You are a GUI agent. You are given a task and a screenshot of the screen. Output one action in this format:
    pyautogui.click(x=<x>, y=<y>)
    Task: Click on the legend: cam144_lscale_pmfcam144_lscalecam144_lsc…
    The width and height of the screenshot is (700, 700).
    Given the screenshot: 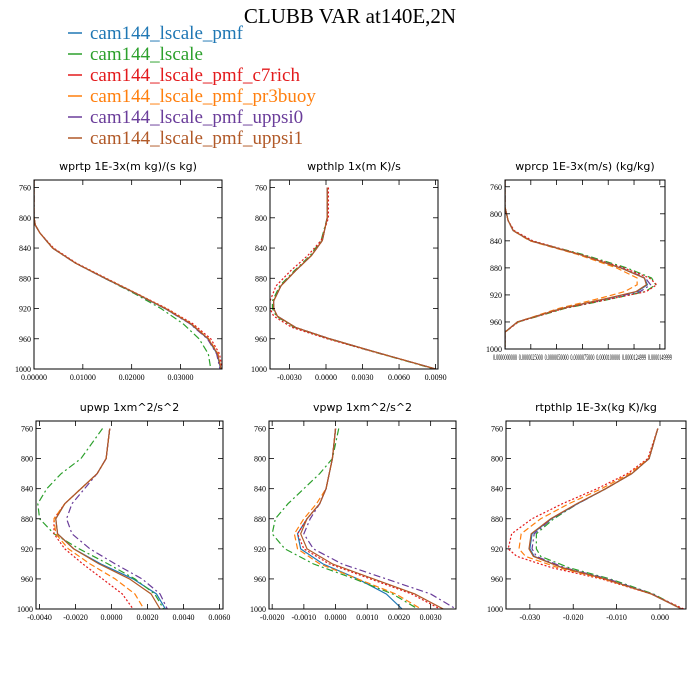 What is the action you would take?
    pyautogui.click(x=192, y=86)
    